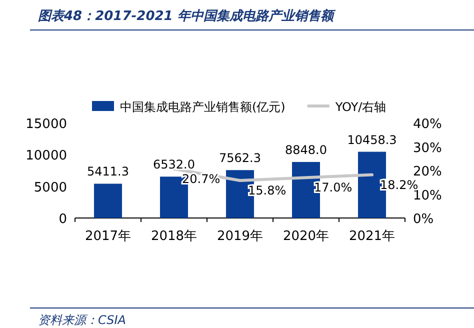  Describe the element at coordinates (50, 188) in the screenshot. I see `y-tick-label: 5000` at that location.